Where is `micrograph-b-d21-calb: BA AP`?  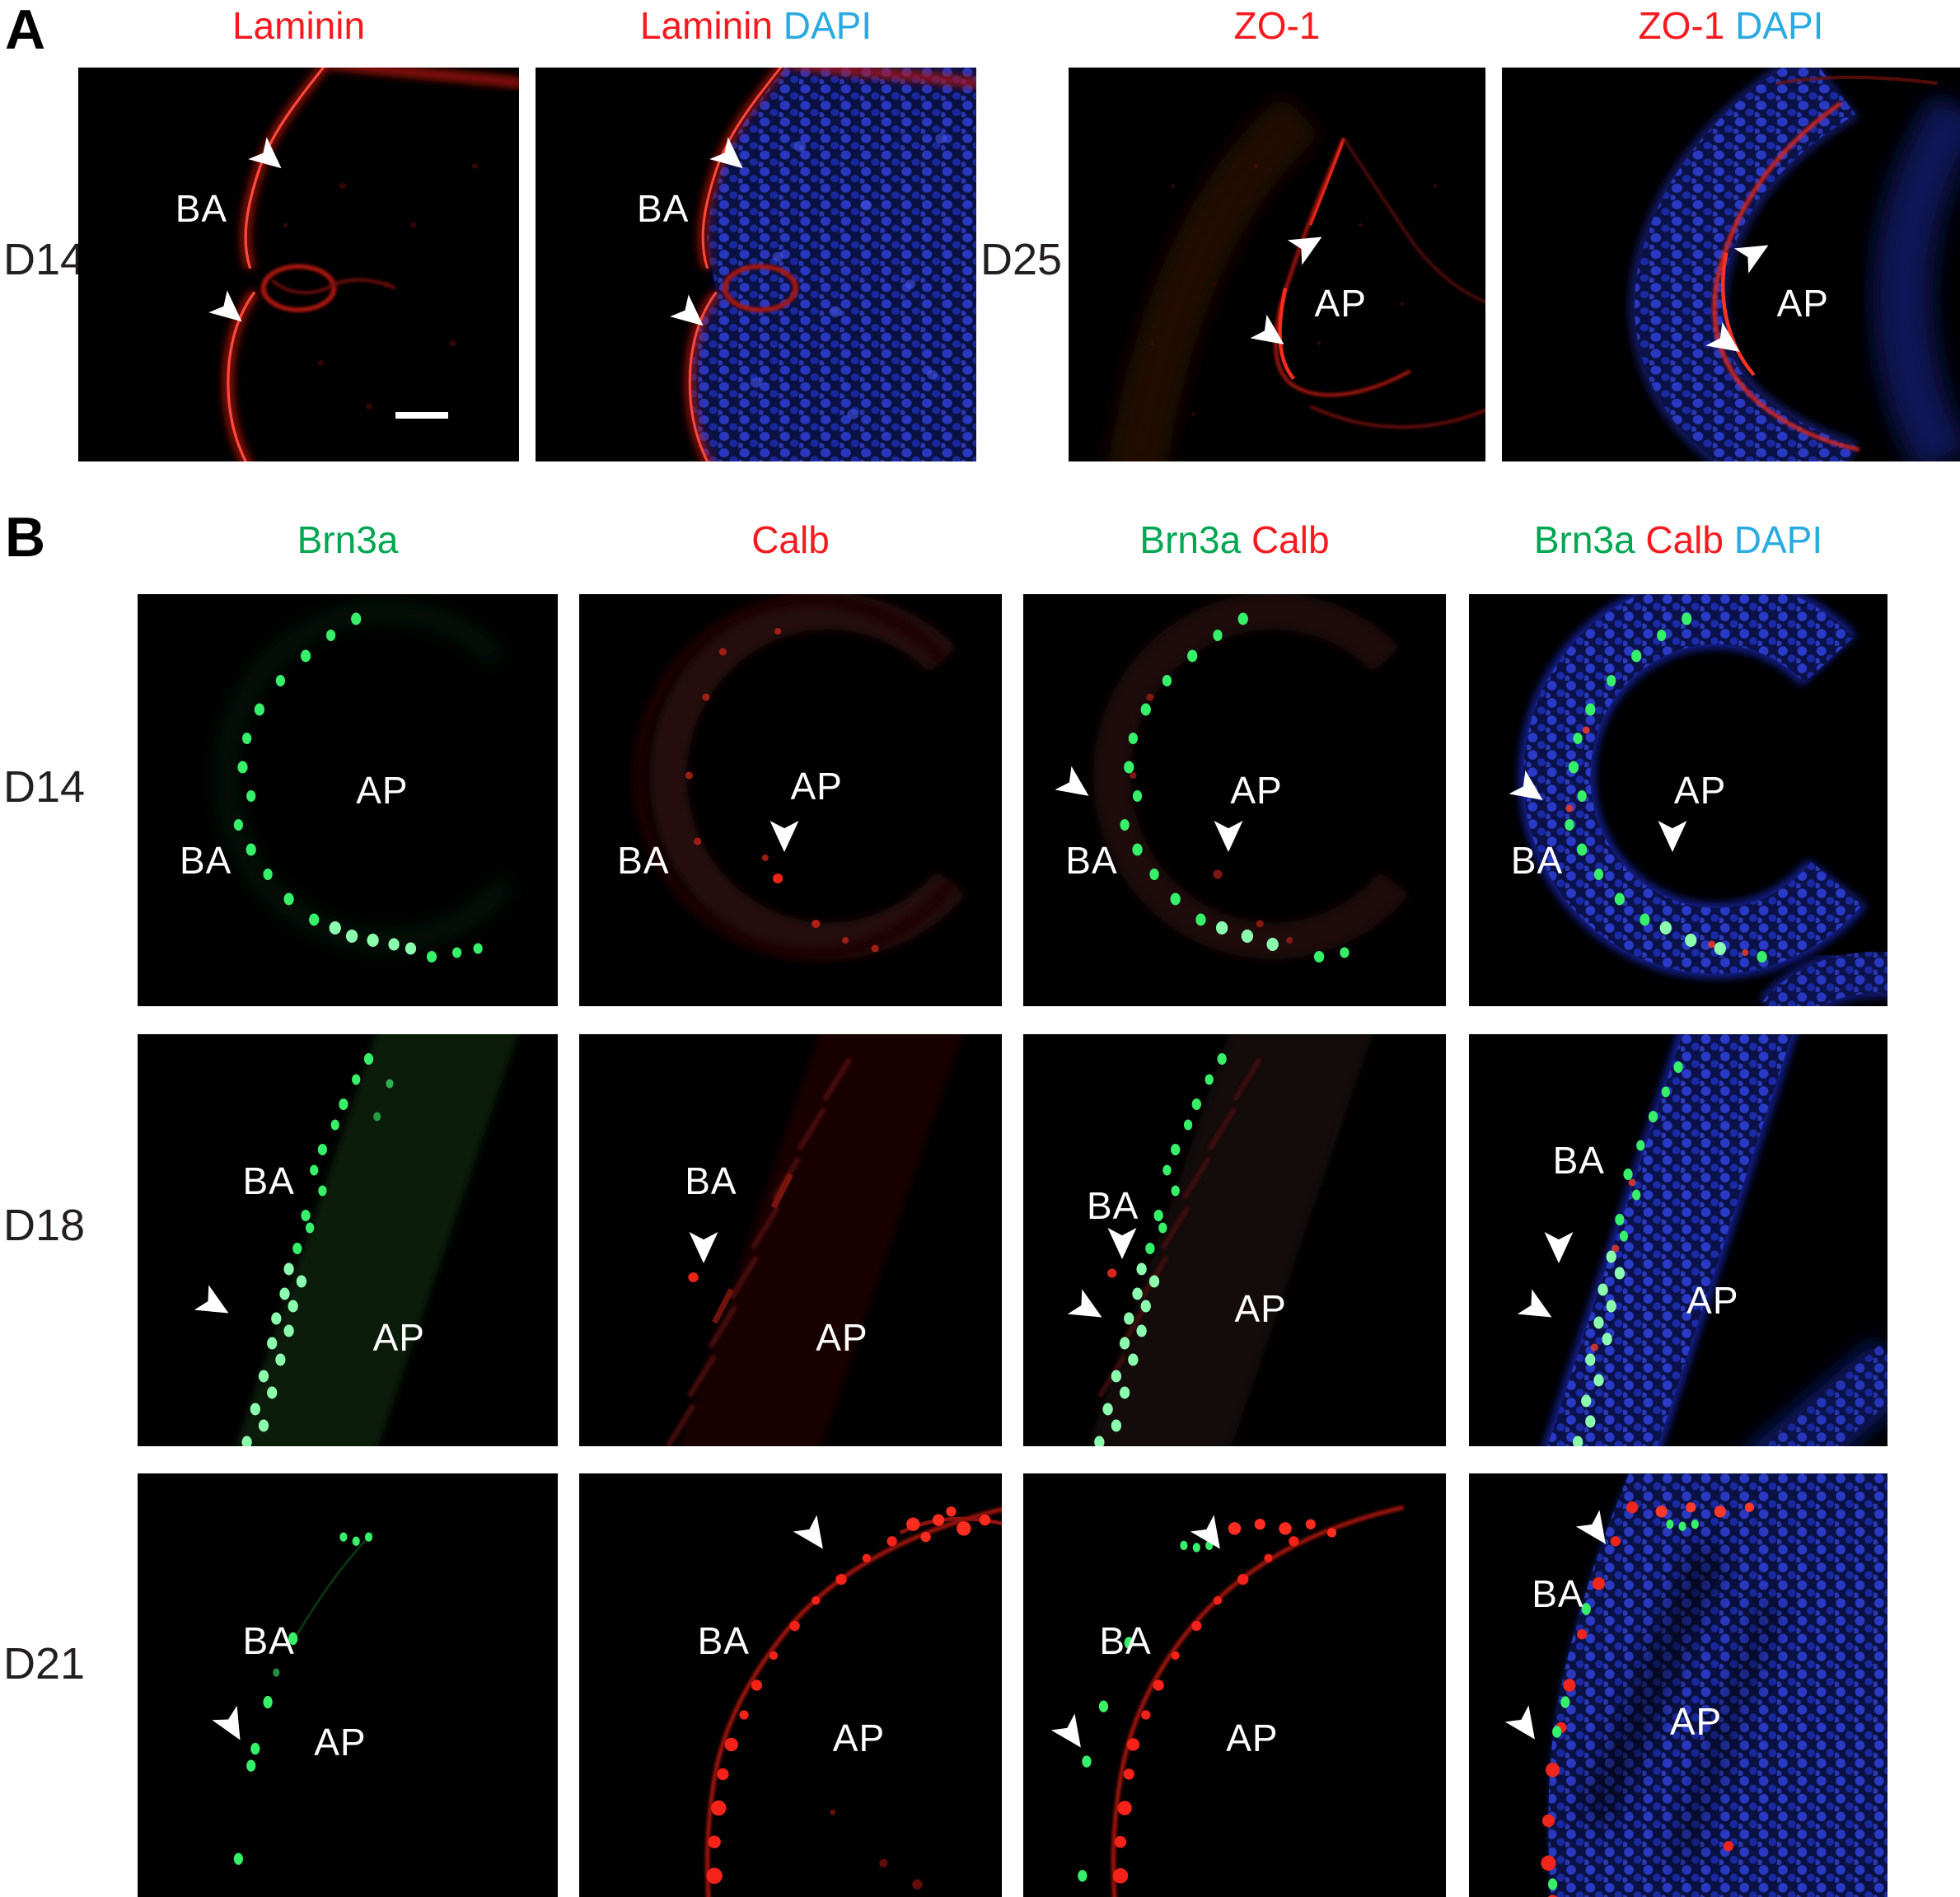
micrograph-b-d21-calb: BA AP is located at coordinates (790, 1685).